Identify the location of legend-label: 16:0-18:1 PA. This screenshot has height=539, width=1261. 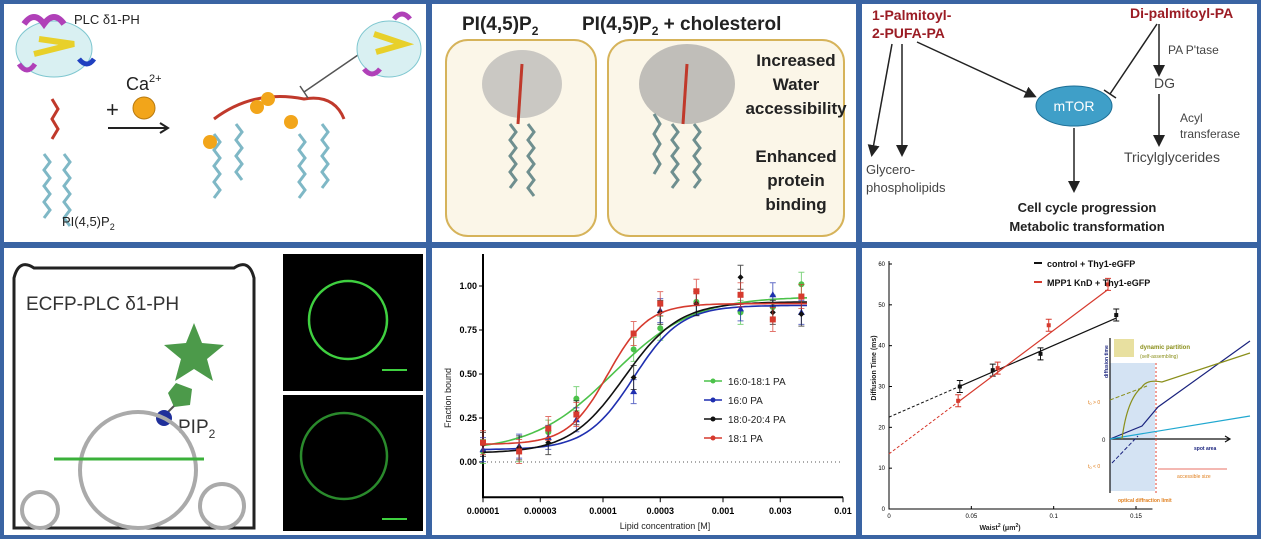
(757, 382).